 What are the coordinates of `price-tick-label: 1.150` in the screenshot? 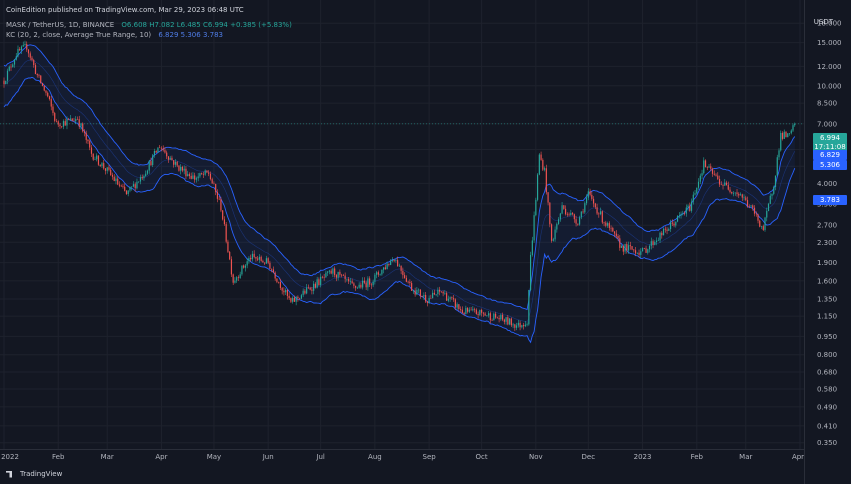 It's located at (827, 317).